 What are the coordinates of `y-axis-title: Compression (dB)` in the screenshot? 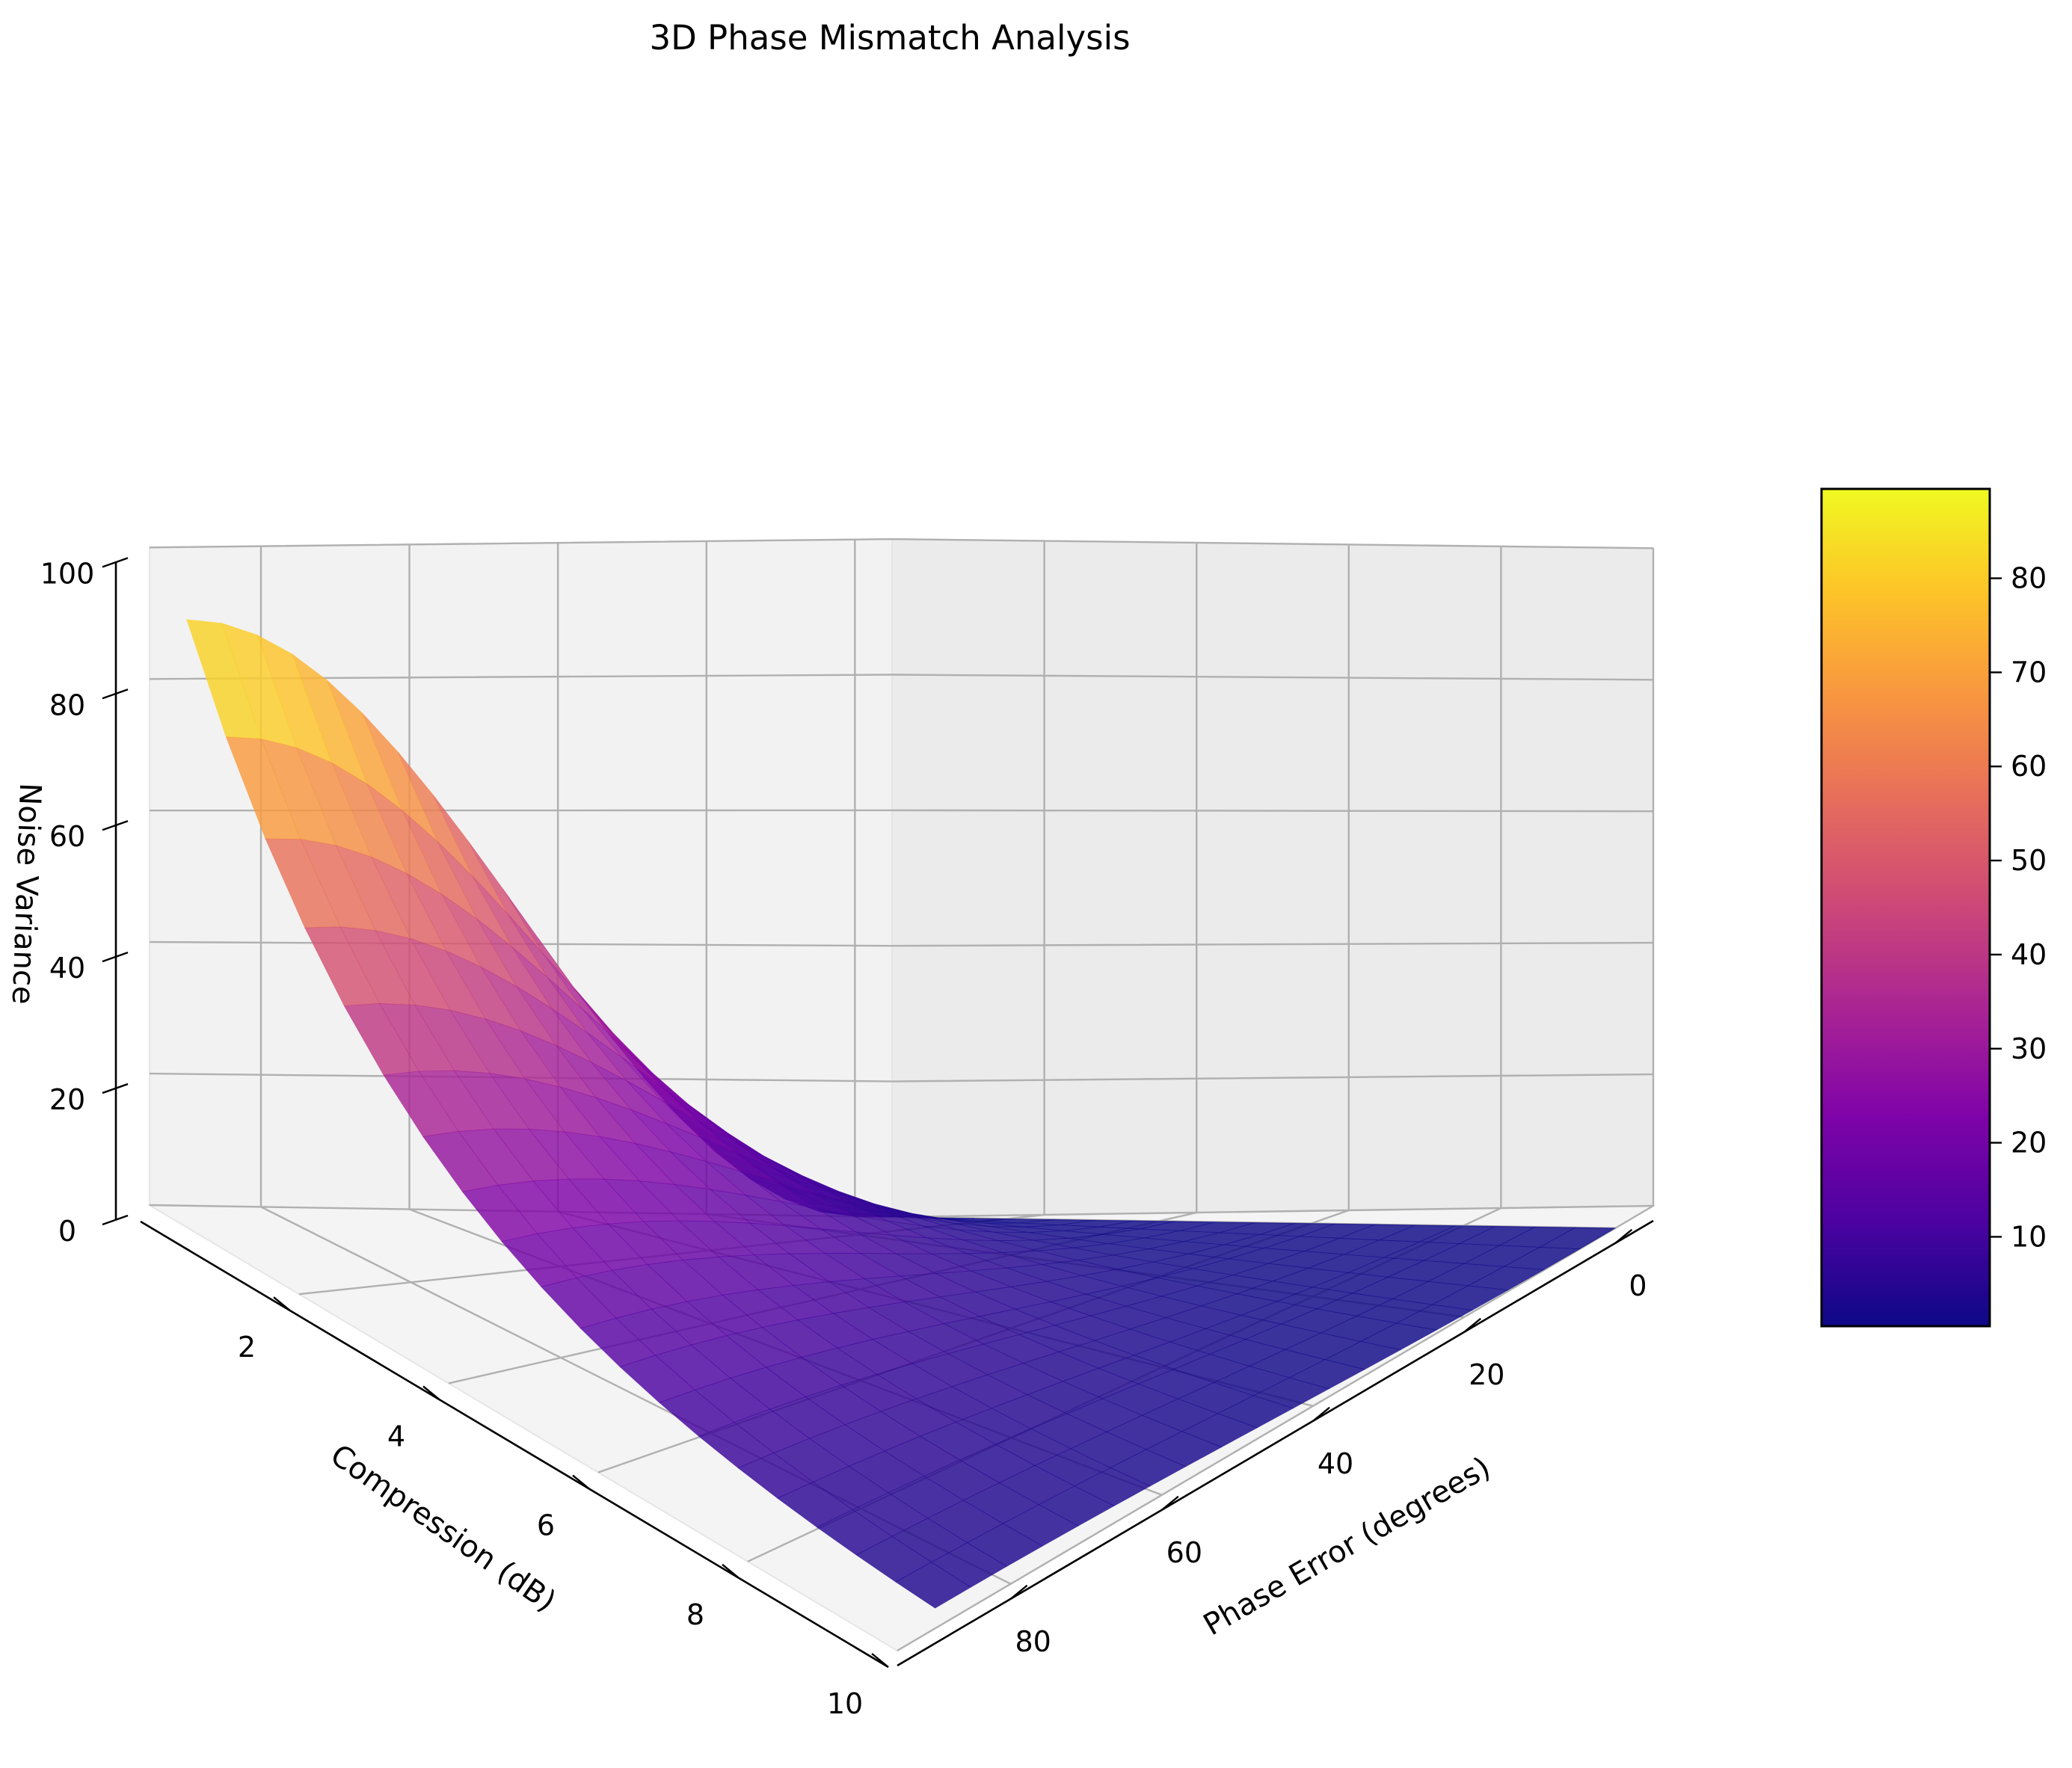 It's located at (443, 1528).